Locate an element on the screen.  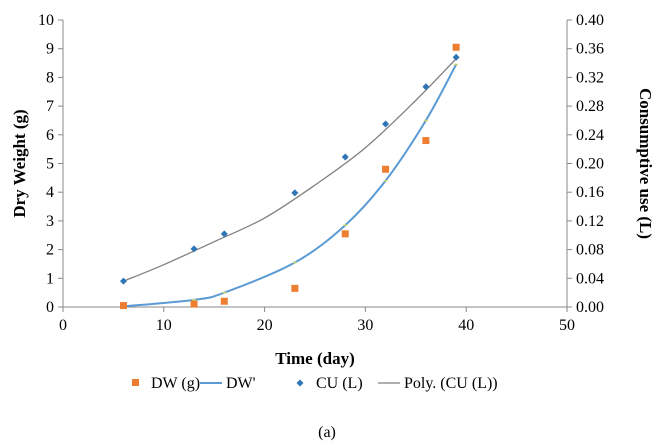
y-left-tick-label: 7 is located at coordinates (50, 106).